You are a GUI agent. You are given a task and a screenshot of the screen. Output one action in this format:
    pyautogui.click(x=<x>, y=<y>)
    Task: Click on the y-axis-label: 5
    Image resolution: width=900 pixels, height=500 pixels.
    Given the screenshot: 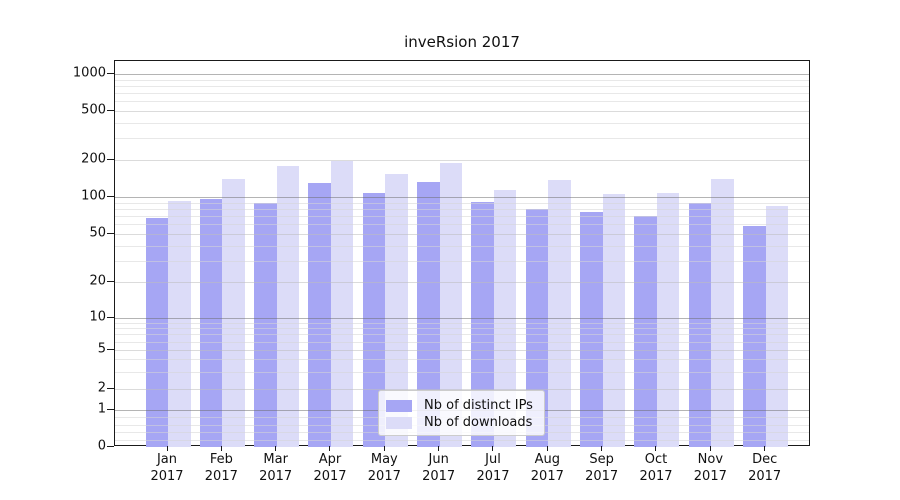 What is the action you would take?
    pyautogui.click(x=101, y=349)
    